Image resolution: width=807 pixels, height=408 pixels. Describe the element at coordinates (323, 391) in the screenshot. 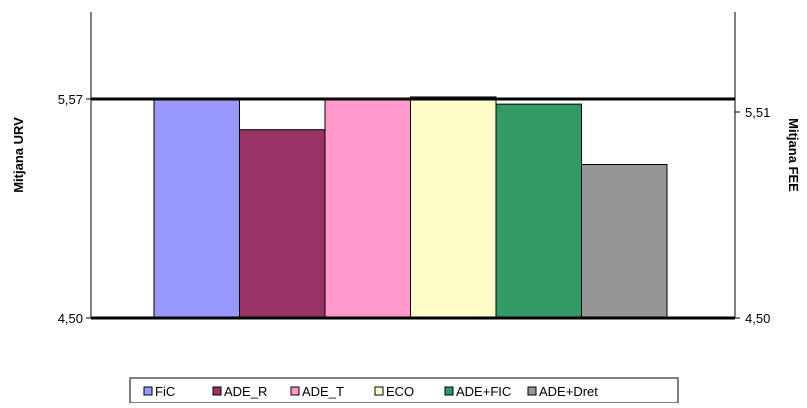

I see `legend-label-2: ADE_T` at that location.